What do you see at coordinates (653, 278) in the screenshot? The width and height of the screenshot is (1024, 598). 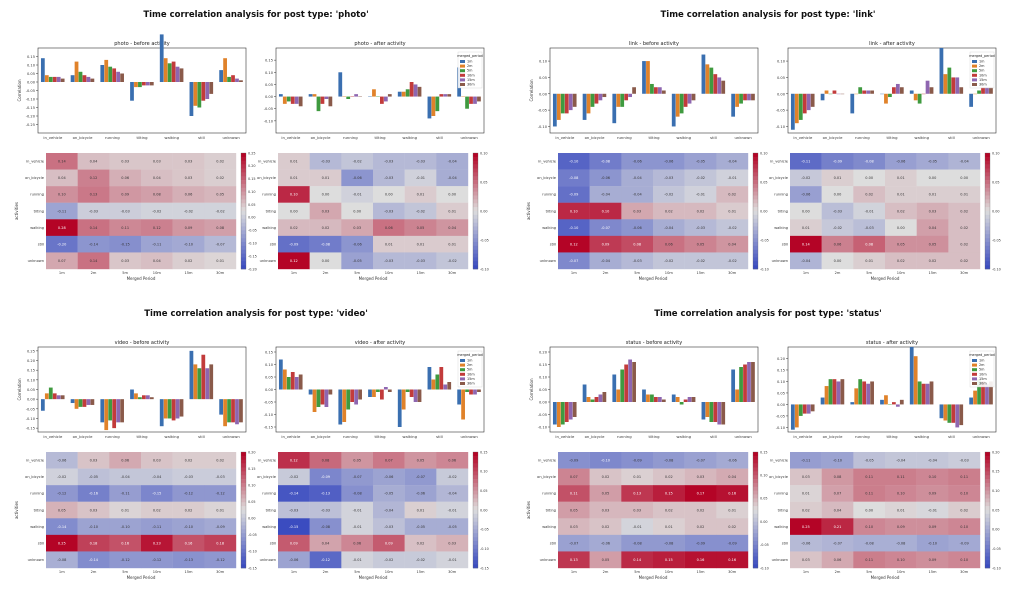 I see `x-axis-label: Merged Period` at bounding box center [653, 278].